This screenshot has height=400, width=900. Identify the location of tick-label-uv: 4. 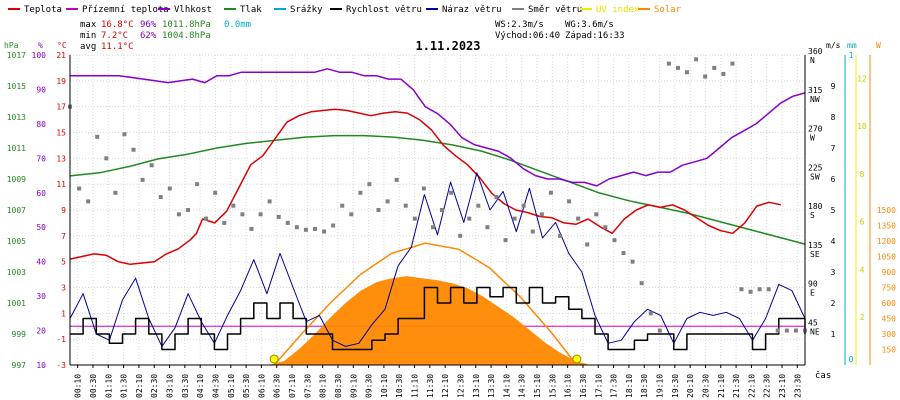
(862, 269).